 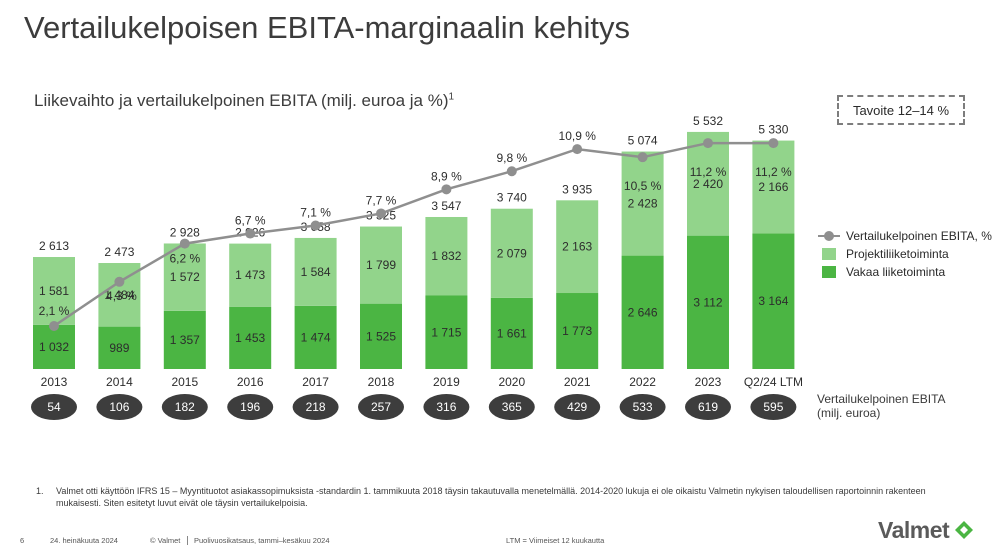 I want to click on ebita-value-8: 429, so click(x=577, y=407).